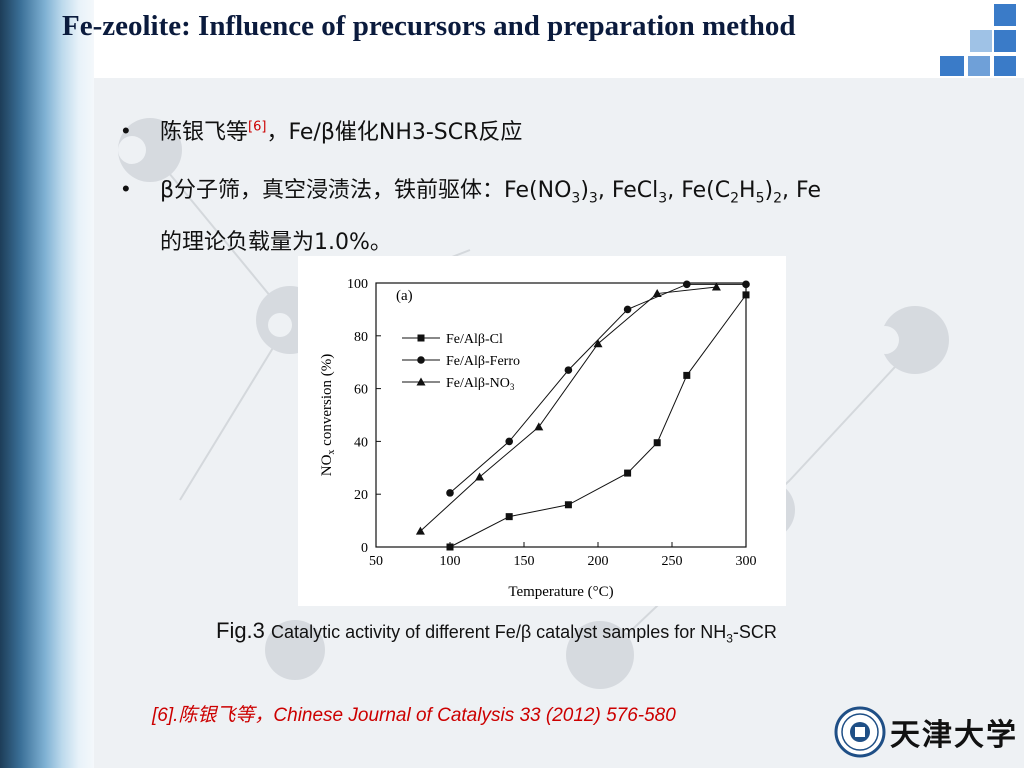  Describe the element at coordinates (364, 548) in the screenshot. I see `y-tick-label: 0` at that location.